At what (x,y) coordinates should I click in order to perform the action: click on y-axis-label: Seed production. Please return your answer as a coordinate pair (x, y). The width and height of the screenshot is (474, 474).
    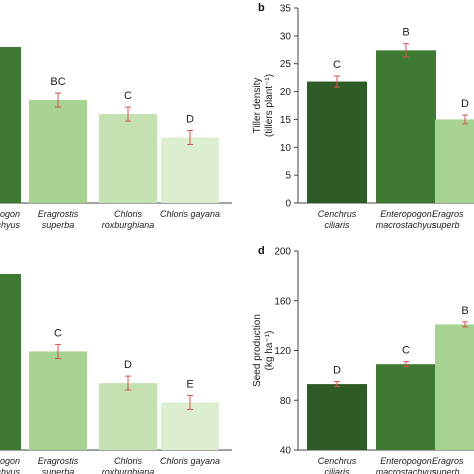
    Looking at the image, I should click on (257, 350).